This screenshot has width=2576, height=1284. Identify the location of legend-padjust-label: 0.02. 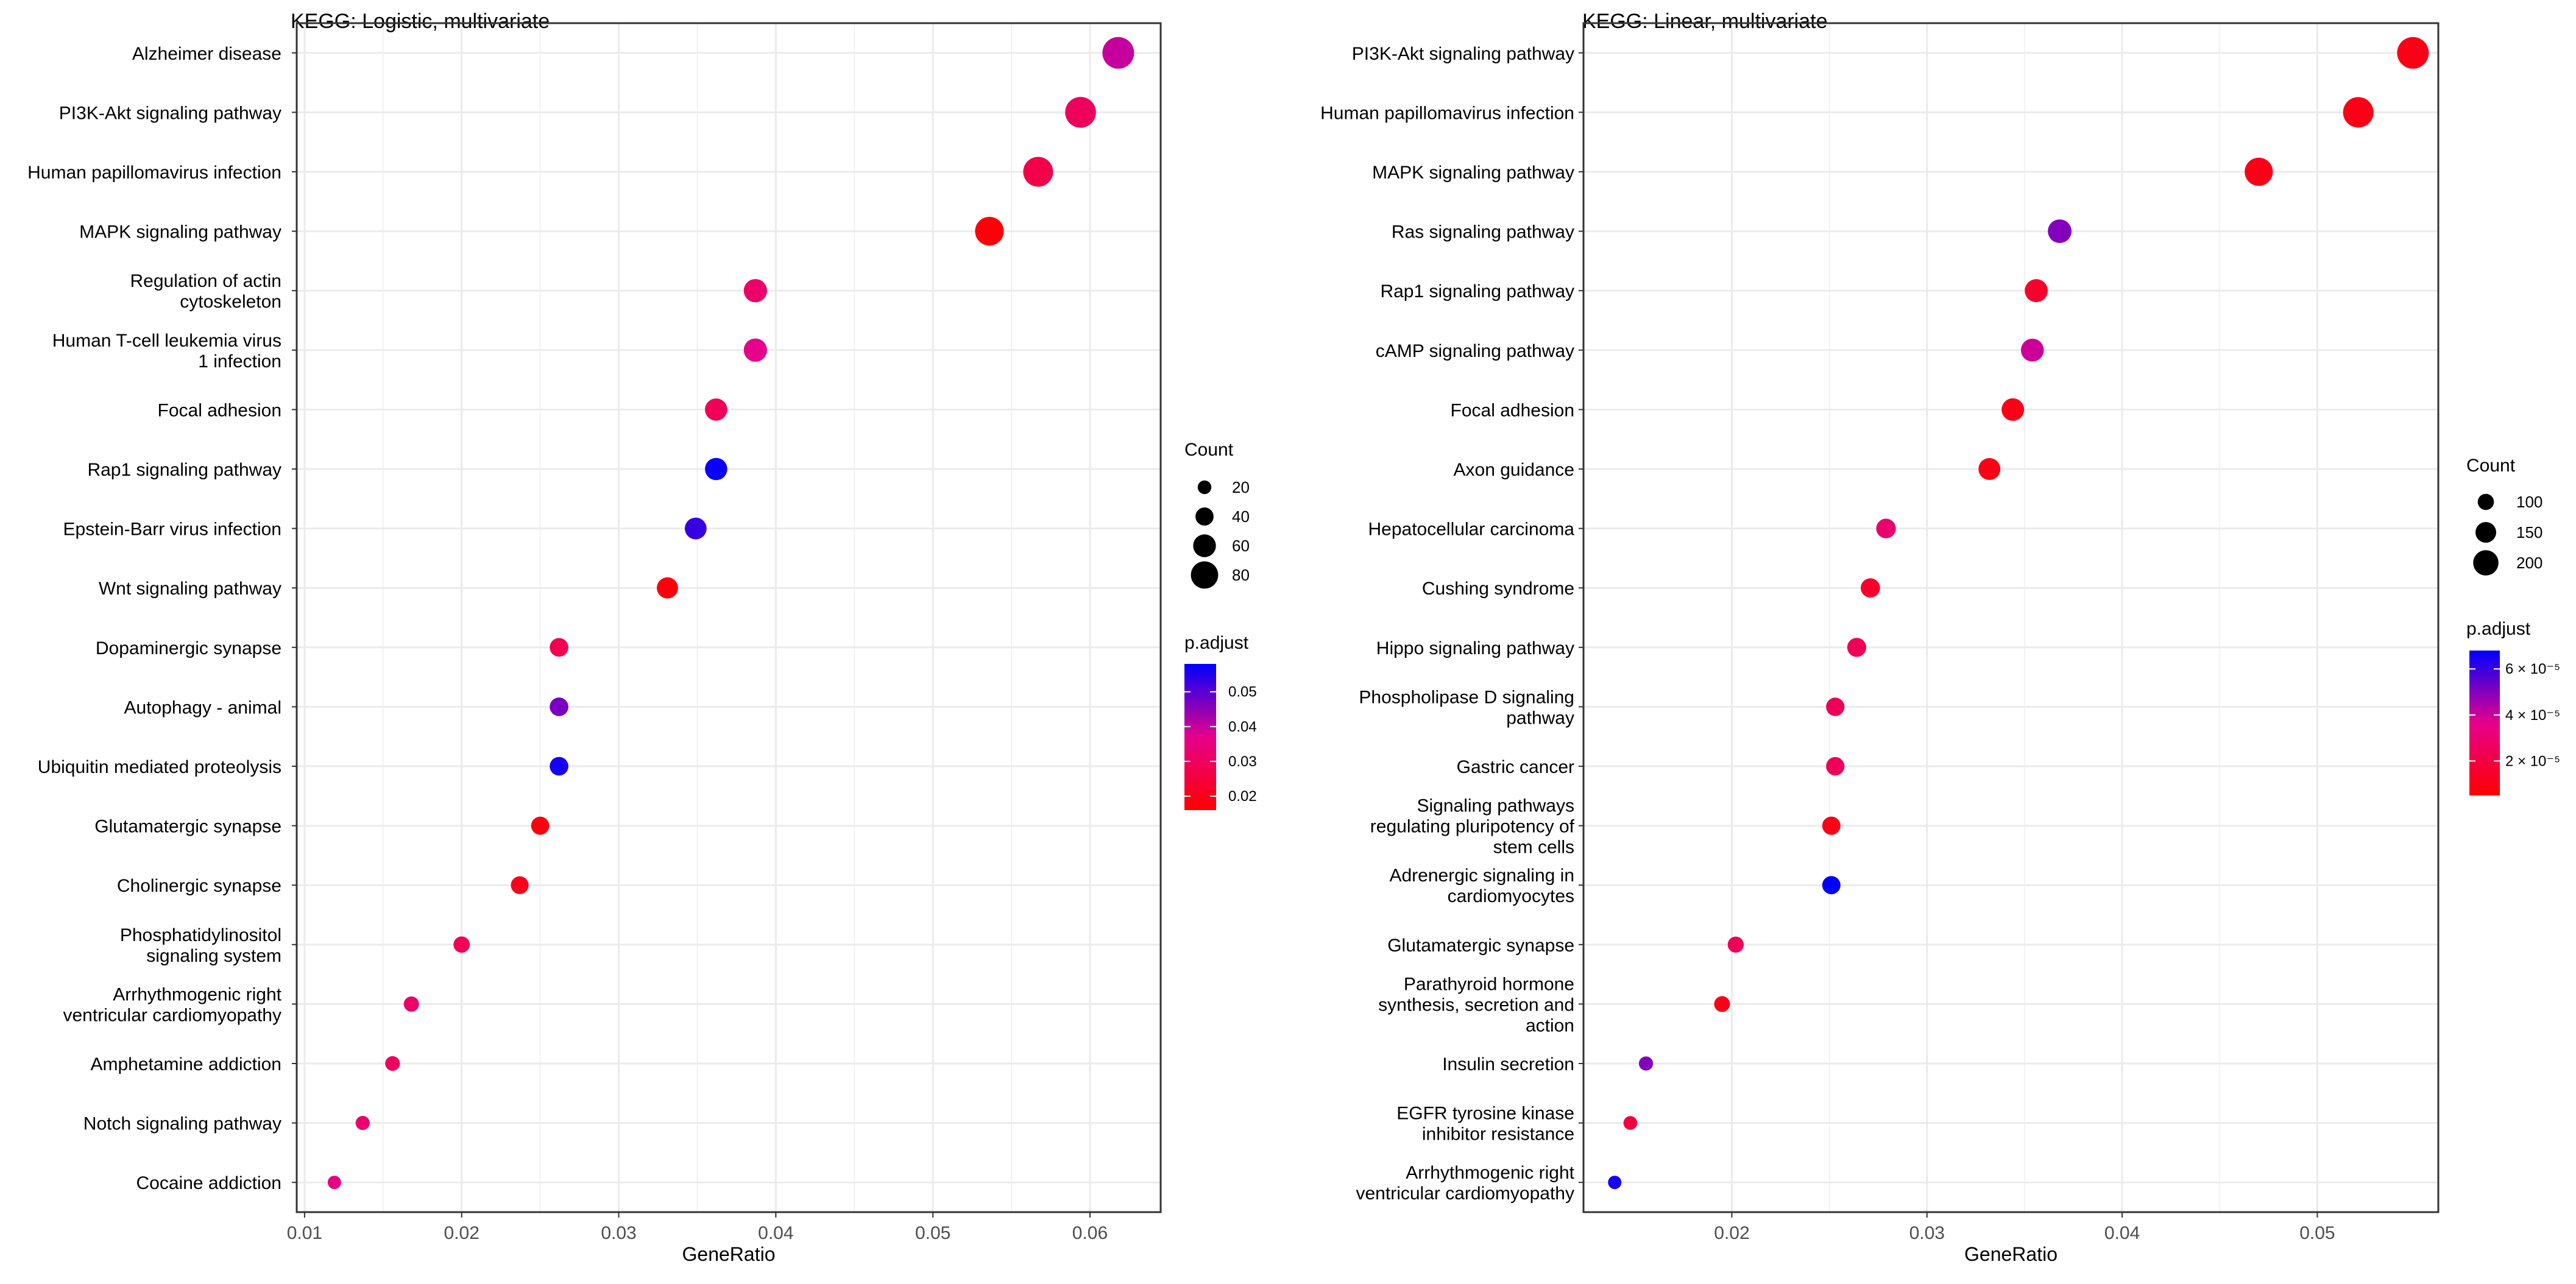
(1242, 797).